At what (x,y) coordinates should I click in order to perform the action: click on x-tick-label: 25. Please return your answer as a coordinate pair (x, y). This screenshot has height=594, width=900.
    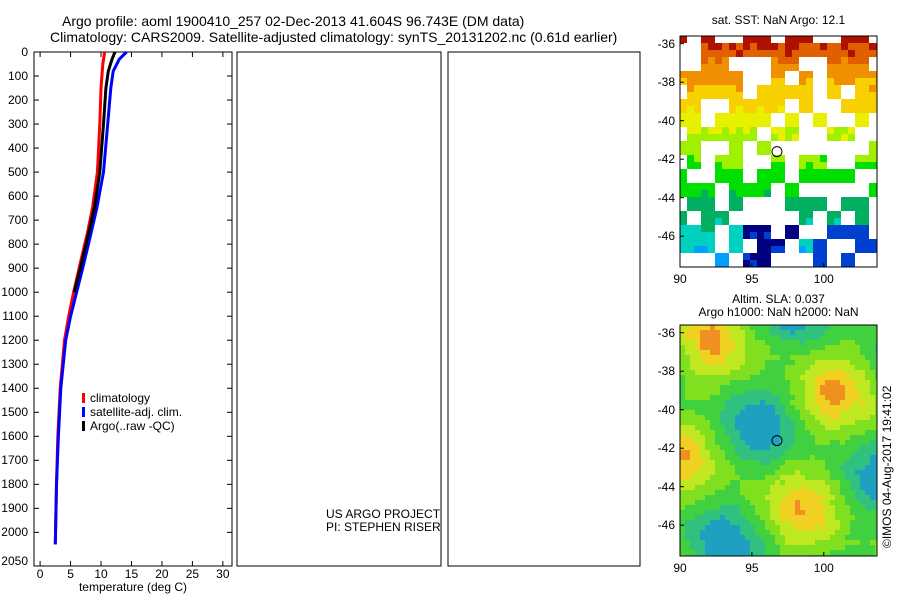
    Looking at the image, I should click on (192, 574).